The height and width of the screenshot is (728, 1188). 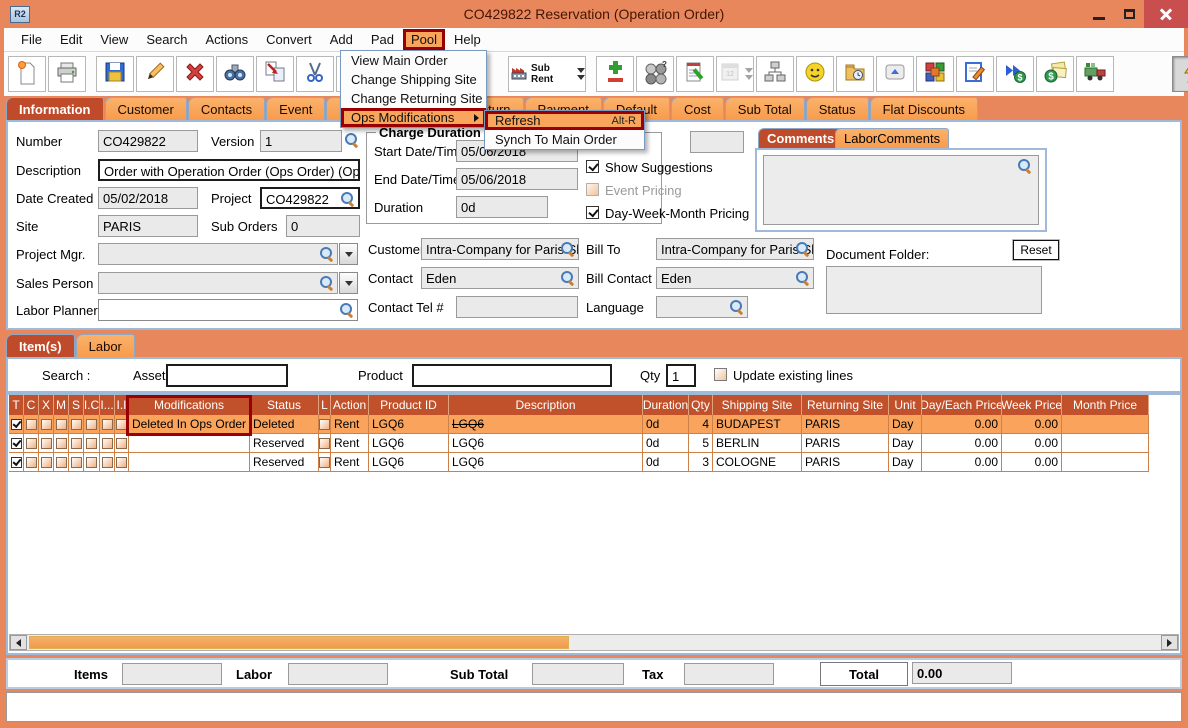 I want to click on col-header-m: M, so click(x=61, y=405).